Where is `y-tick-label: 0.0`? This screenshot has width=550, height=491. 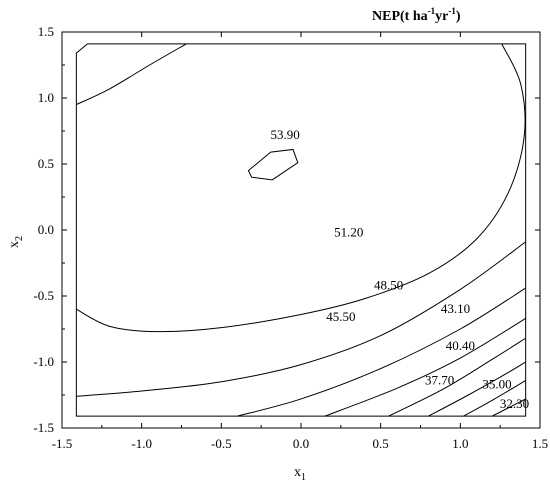
y-tick-label: 0.0 is located at coordinates (46, 229).